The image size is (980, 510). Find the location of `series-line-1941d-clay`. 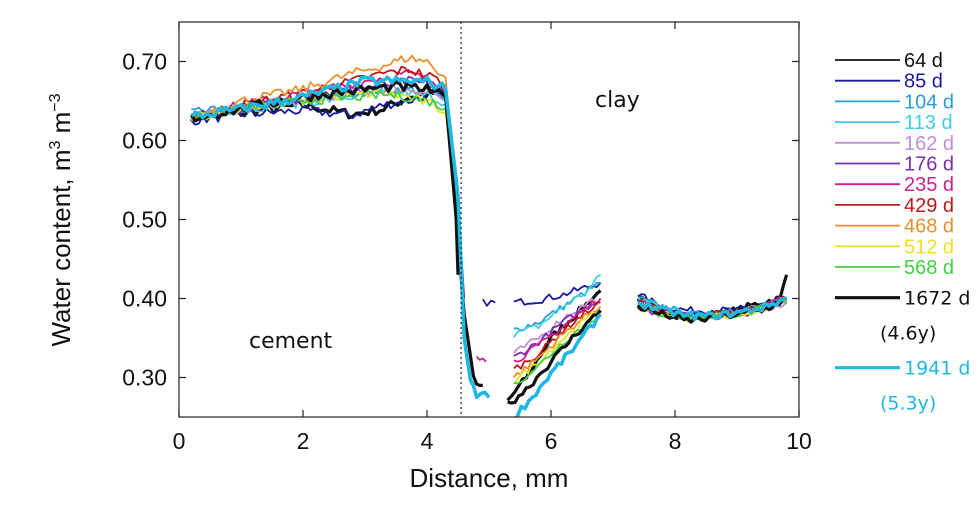

series-line-1941d-clay is located at coordinates (712, 309).